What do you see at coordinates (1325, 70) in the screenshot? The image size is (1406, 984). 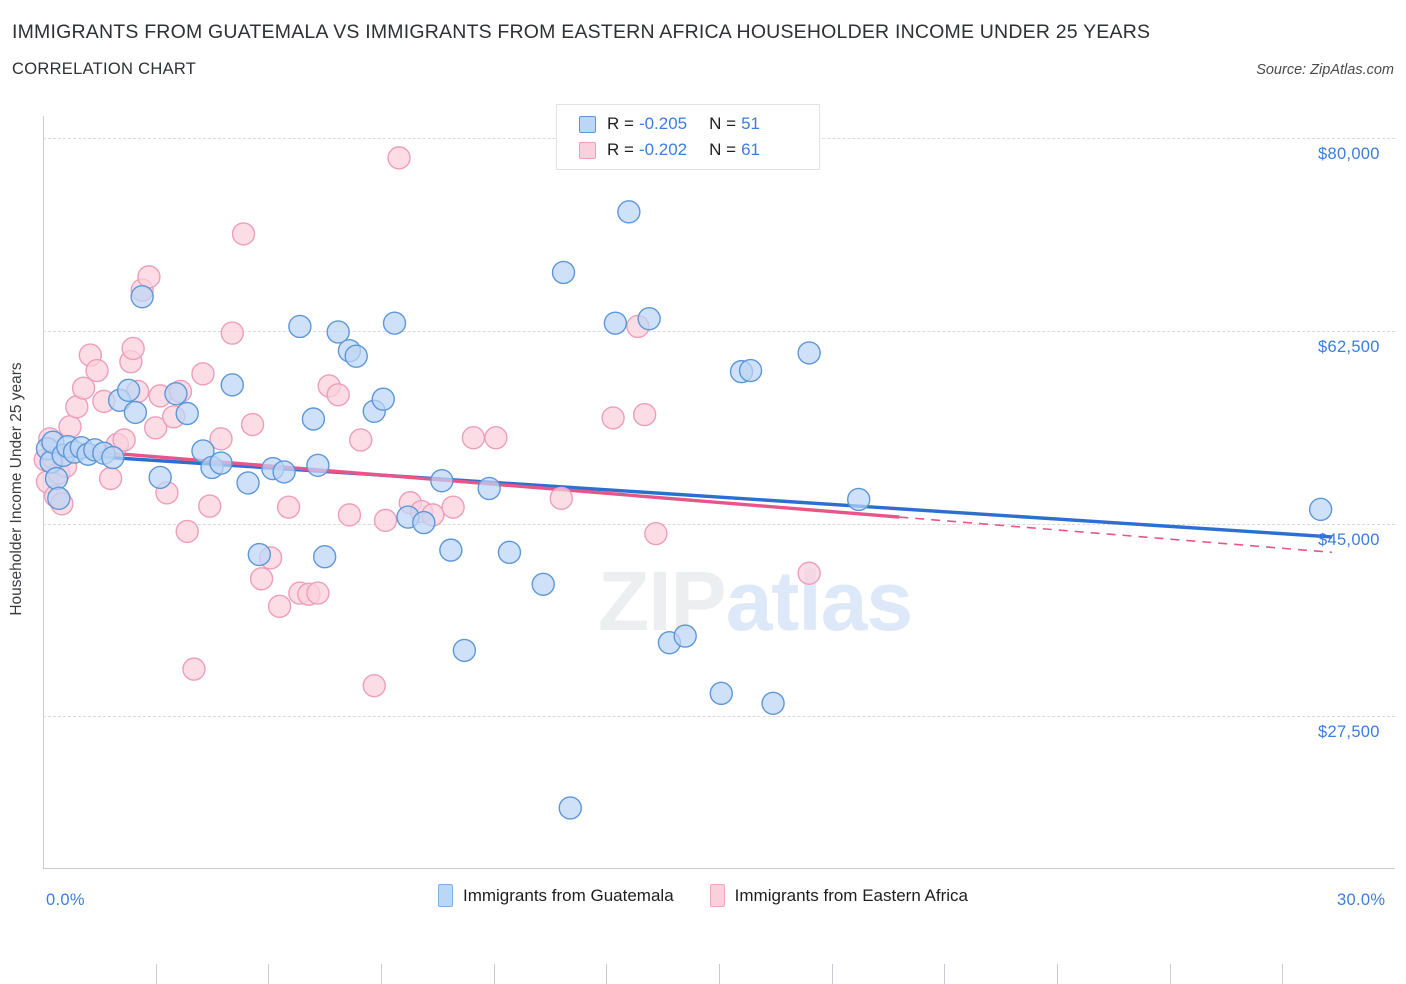 I see `source-label: Source: ZipAtlas.com` at bounding box center [1325, 70].